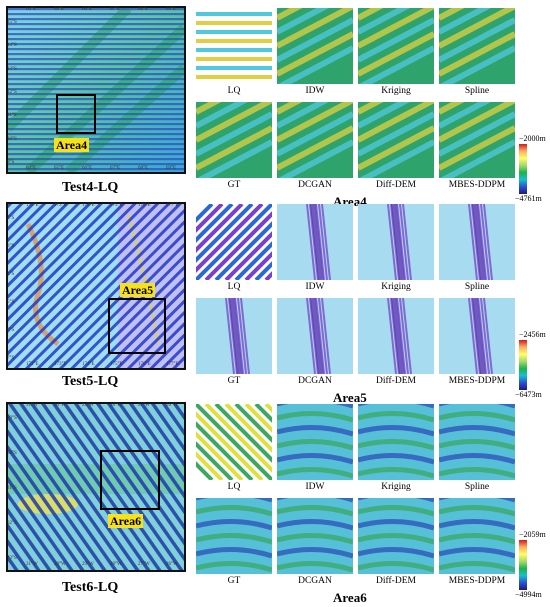 This screenshot has height=607, width=550. Describe the element at coordinates (11, 246) in the screenshot. I see `lat-tick-label: 3°S` at that location.